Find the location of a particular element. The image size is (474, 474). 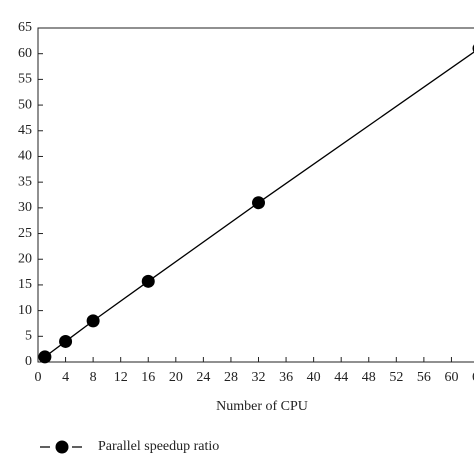

x-tick-label: 60 is located at coordinates (451, 377).